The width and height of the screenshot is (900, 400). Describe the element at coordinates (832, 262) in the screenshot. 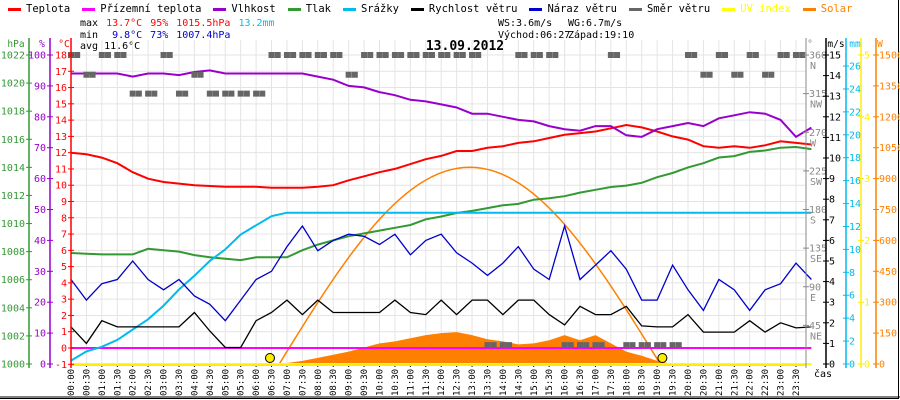

I see `wind-tick-label: 5` at that location.